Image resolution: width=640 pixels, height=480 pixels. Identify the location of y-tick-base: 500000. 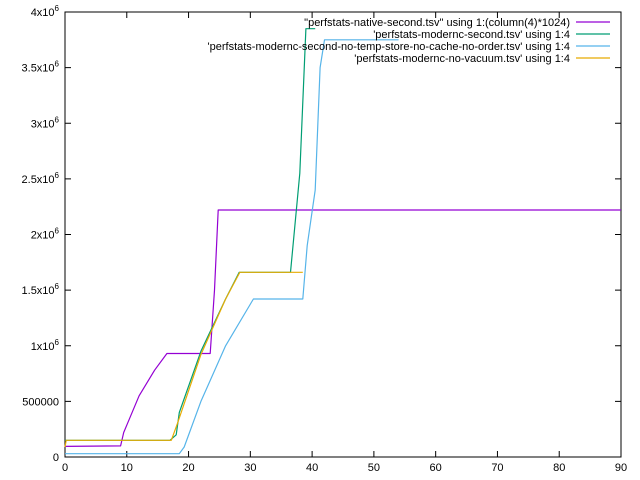
(40, 402).